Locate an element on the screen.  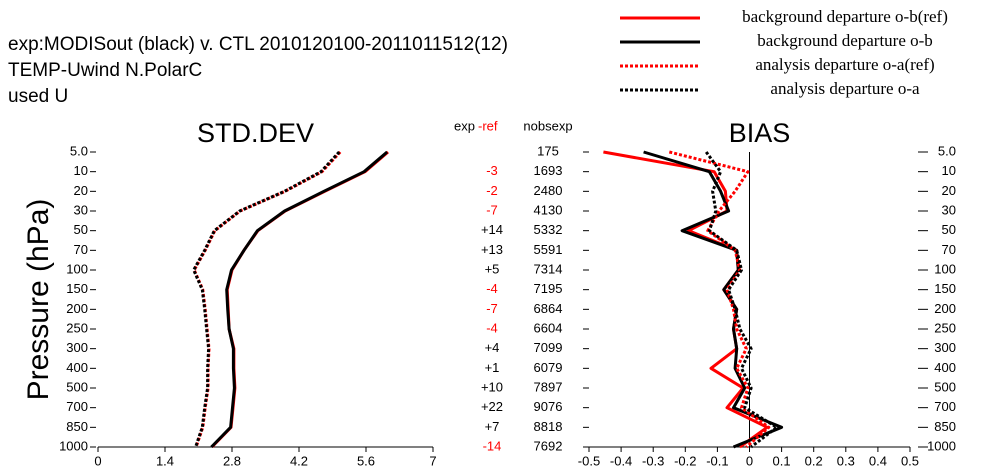
diff-value: +5 is located at coordinates (492, 268).